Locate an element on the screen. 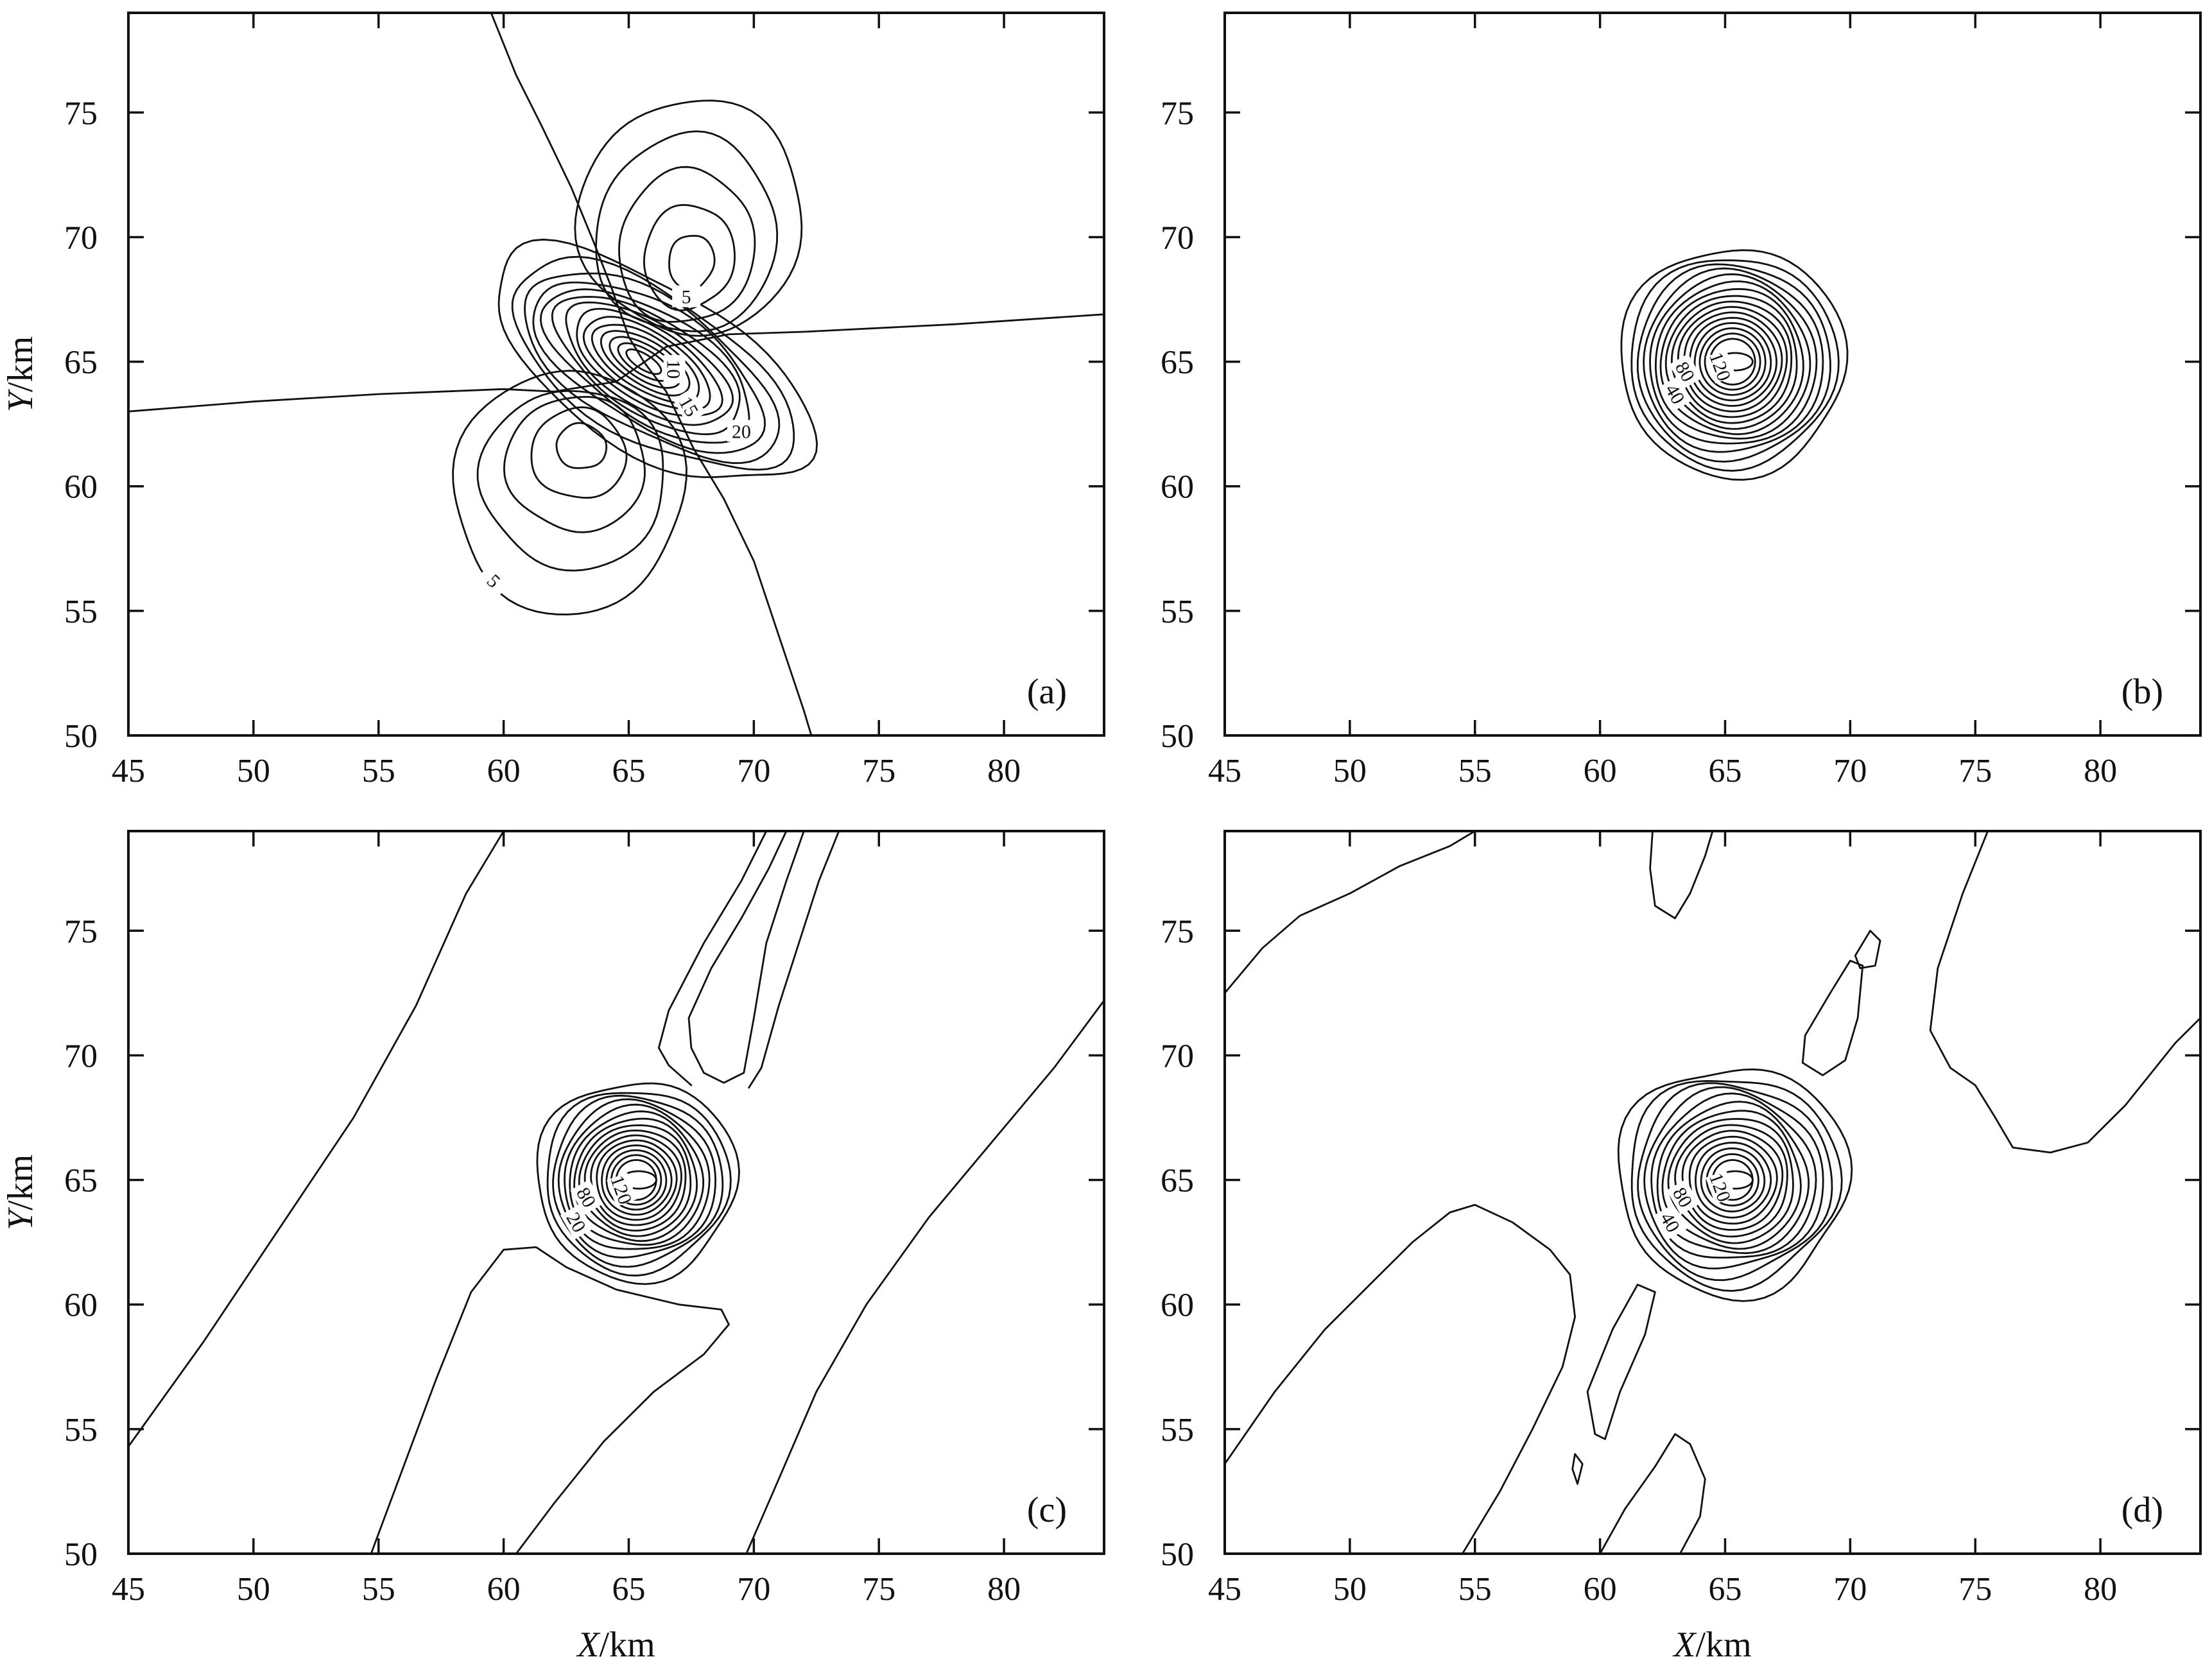  y-axis-title: Y/km is located at coordinates (20, 374).